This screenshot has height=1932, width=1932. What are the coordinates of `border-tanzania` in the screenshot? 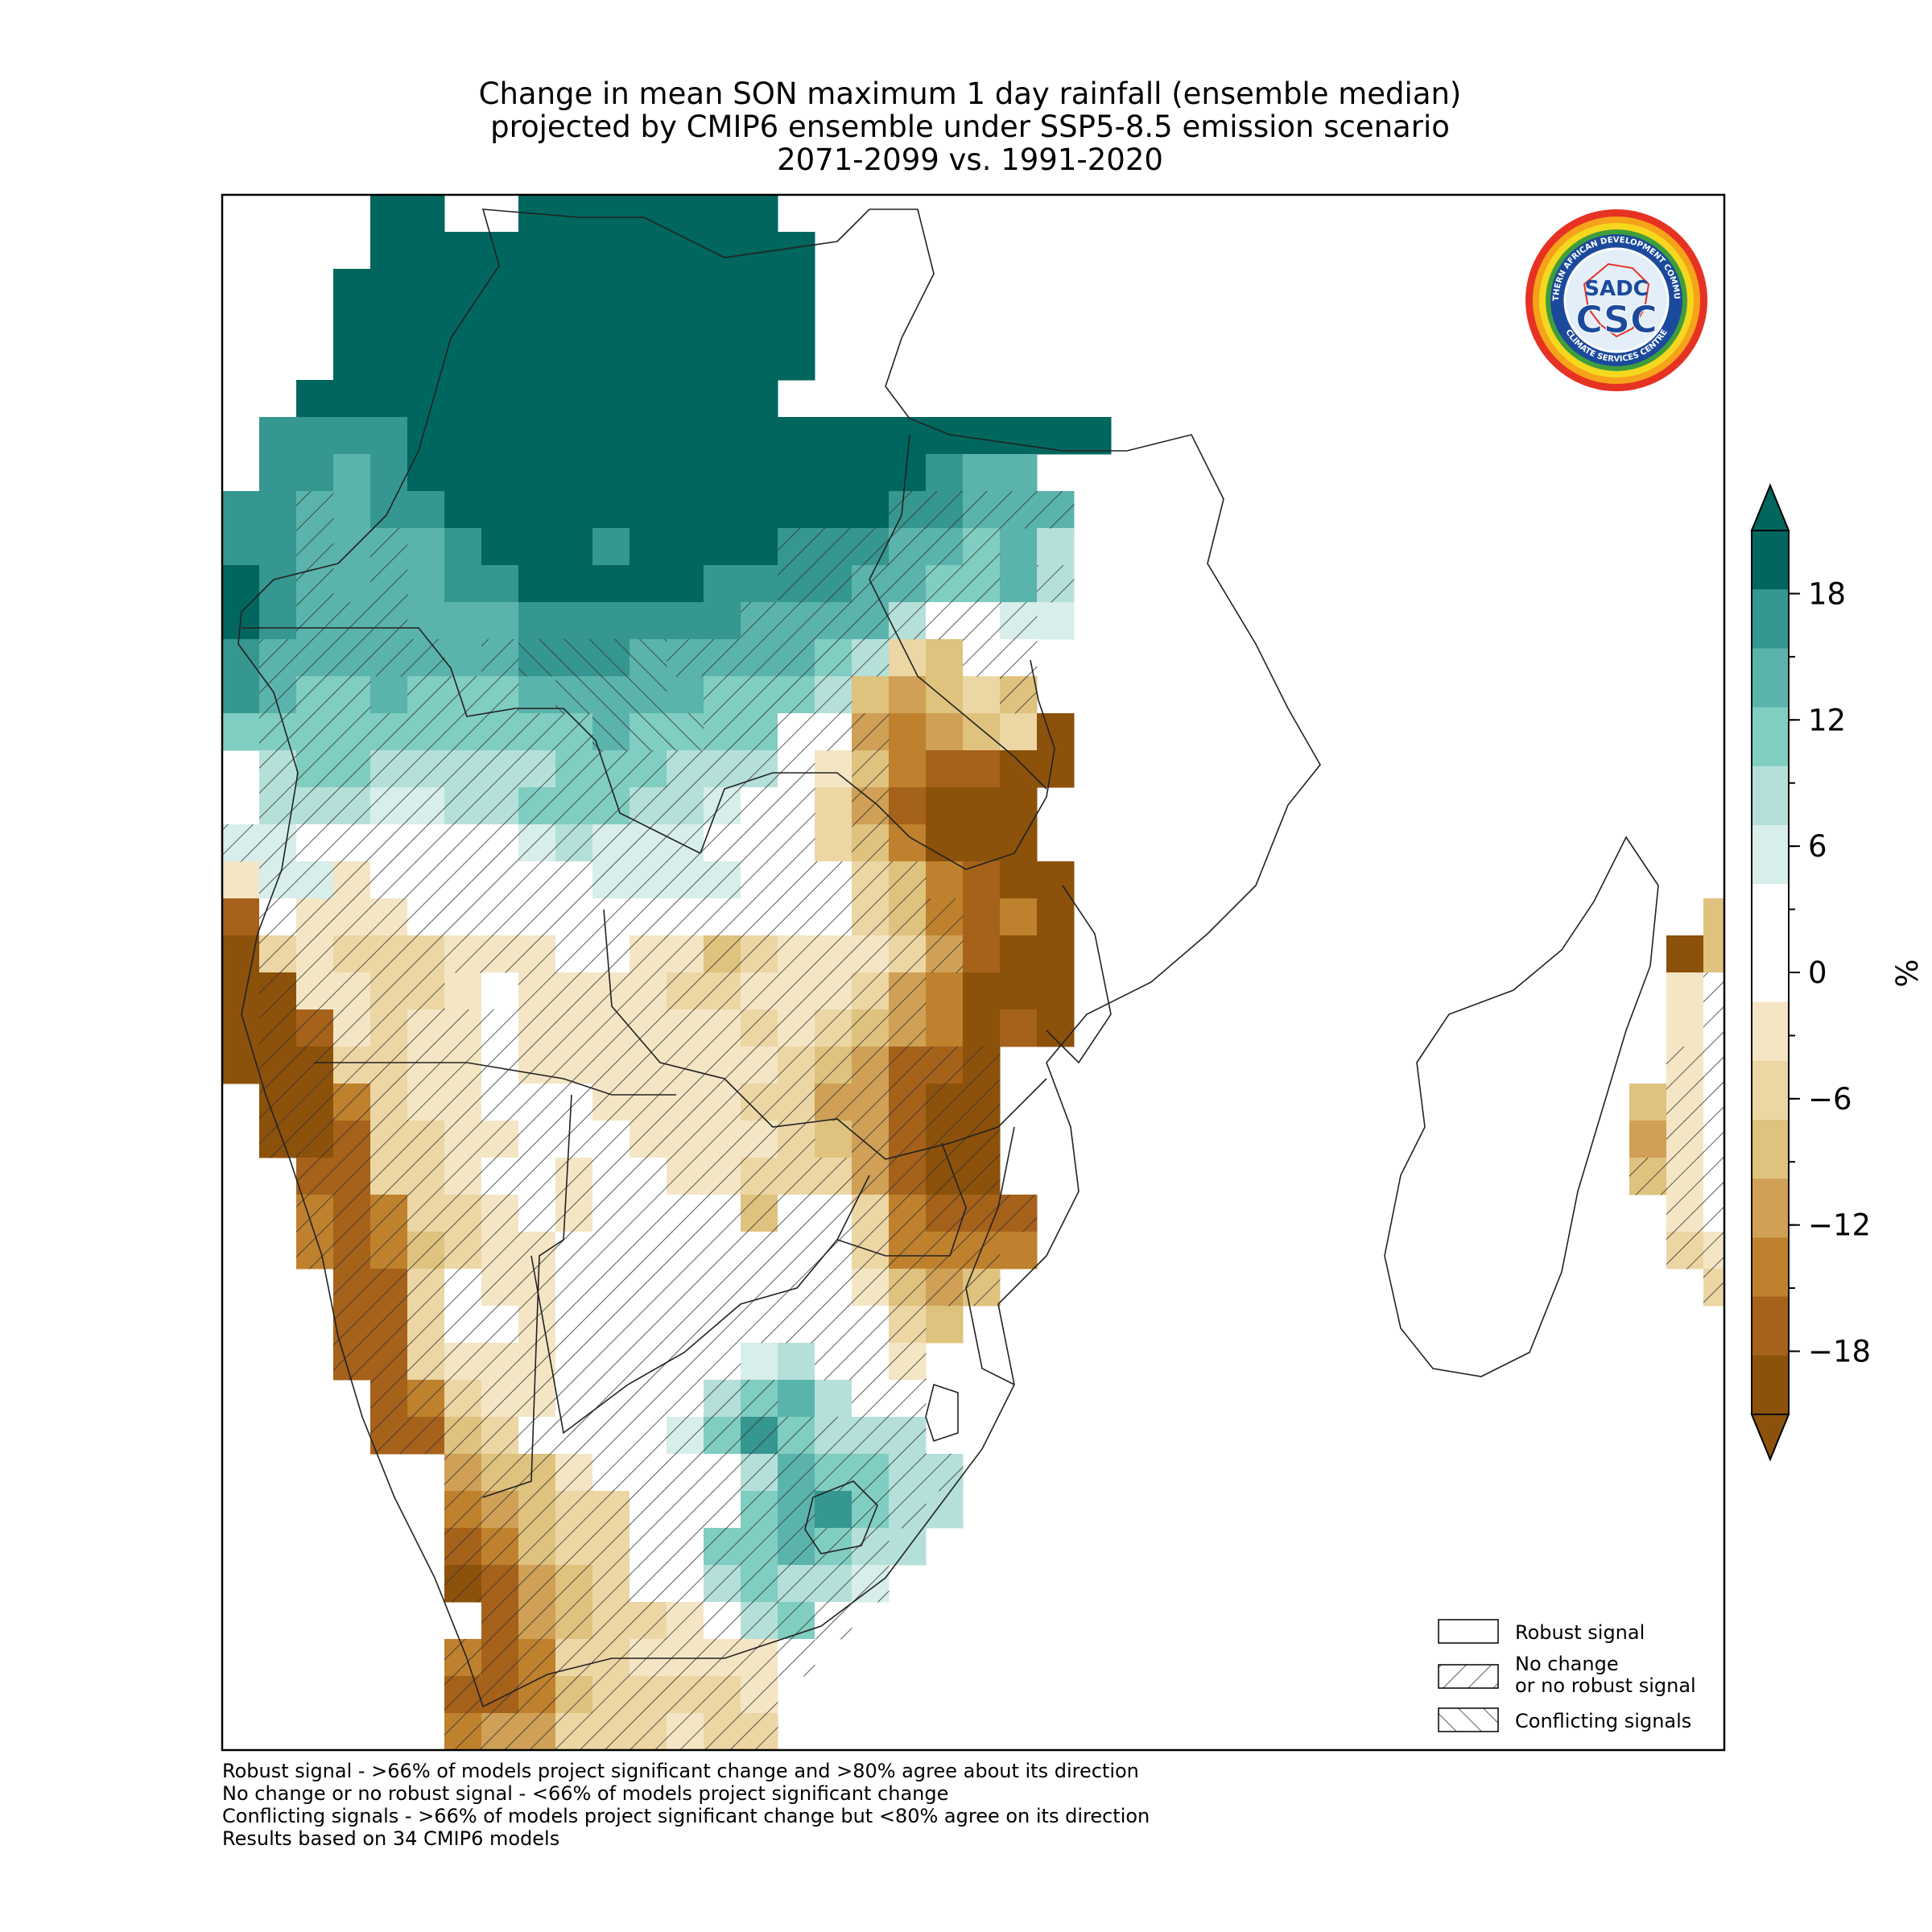 It's located at (958, 612).